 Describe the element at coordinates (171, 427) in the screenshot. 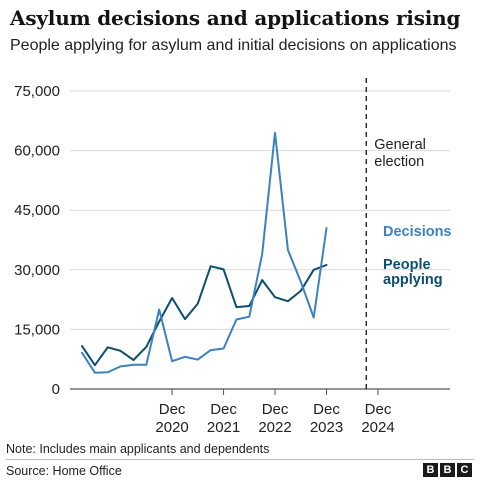

I see `x-tick-label: 2020` at that location.